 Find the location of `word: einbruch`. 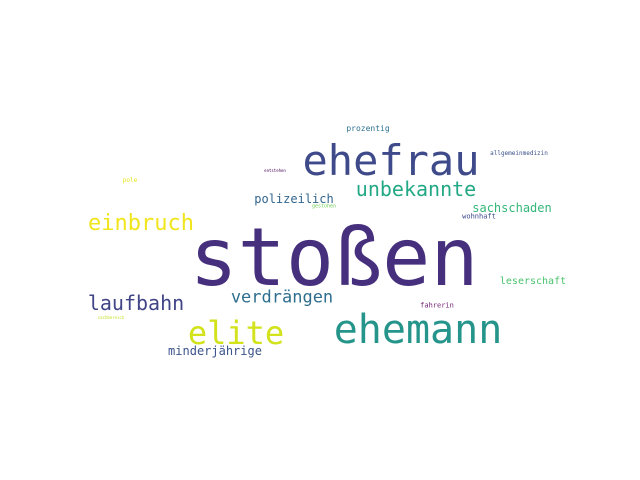

word: einbruch is located at coordinates (141, 223).